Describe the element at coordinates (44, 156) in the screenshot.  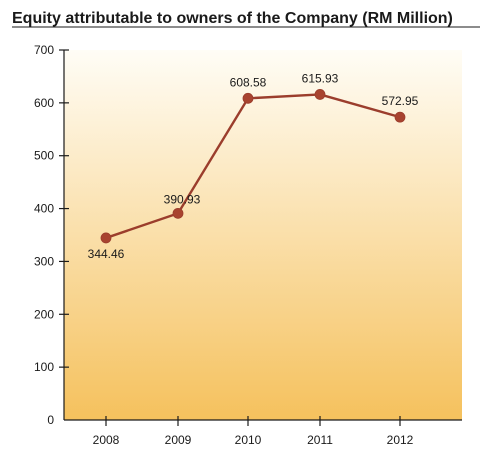
I see `y-tick-label: 500` at that location.